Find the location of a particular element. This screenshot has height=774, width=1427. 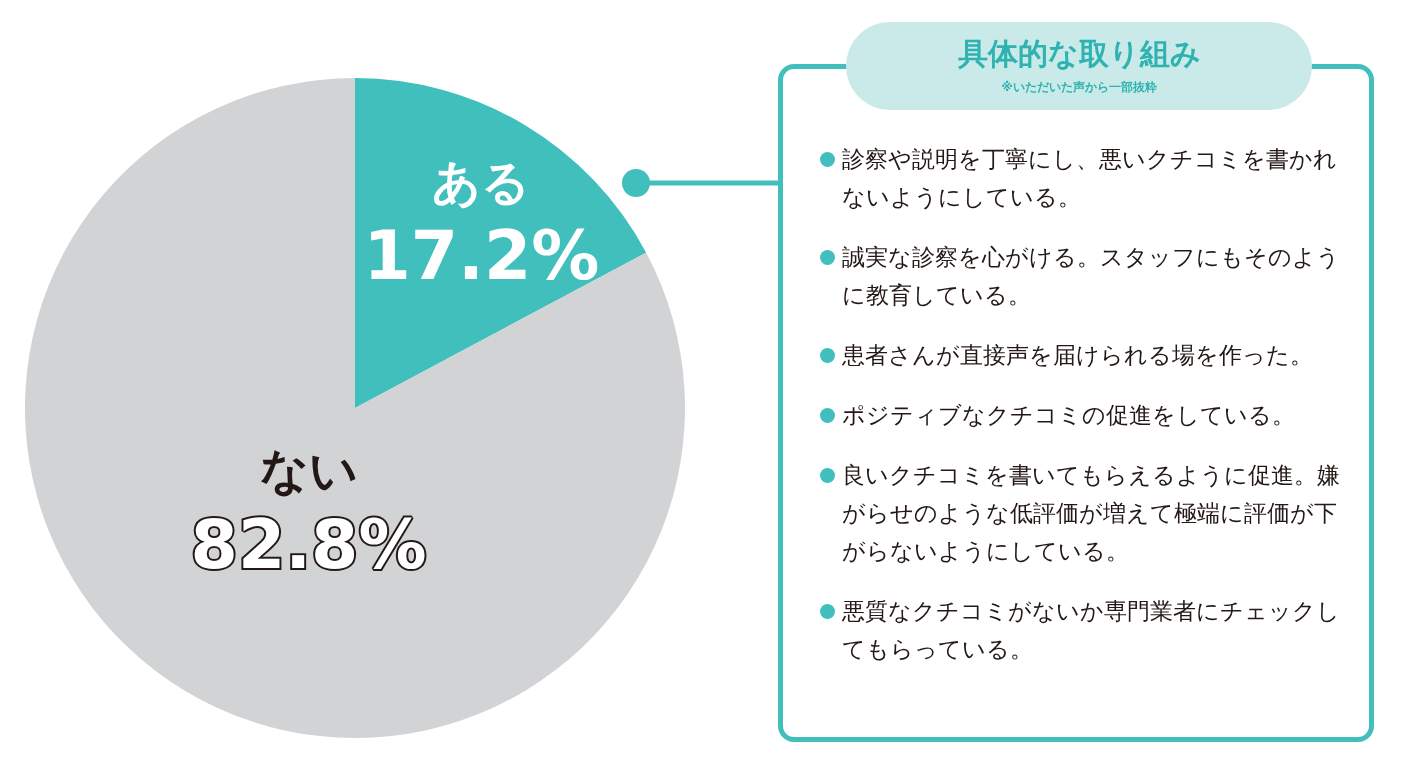

text: 誠実な診察を心がける。スタッフにもそのように教育している。 is located at coordinates (1091, 276).